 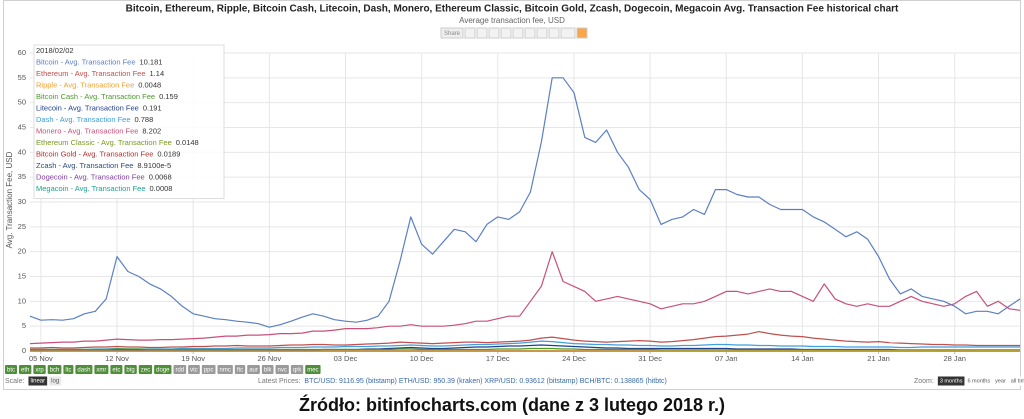 I want to click on tooltip-value: 0.191, so click(x=152, y=107).